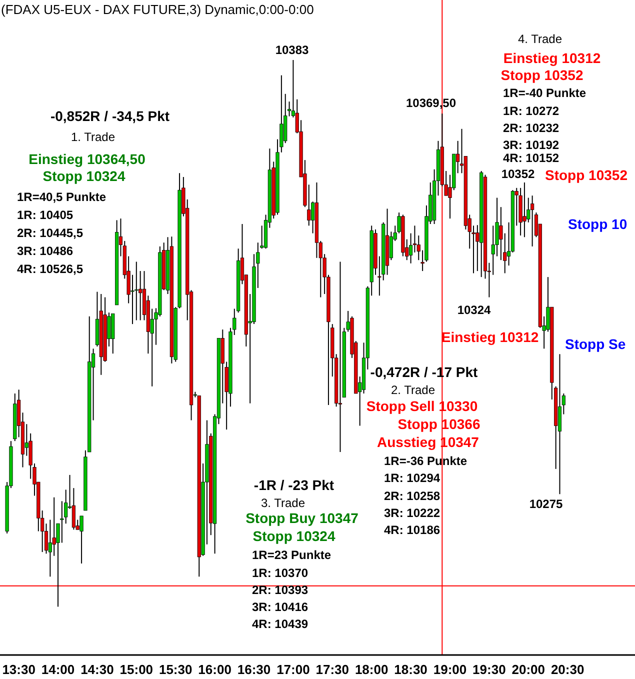 Image resolution: width=635 pixels, height=679 pixels. Describe the element at coordinates (412, 478) in the screenshot. I see `annotation: 1R: 10294` at that location.